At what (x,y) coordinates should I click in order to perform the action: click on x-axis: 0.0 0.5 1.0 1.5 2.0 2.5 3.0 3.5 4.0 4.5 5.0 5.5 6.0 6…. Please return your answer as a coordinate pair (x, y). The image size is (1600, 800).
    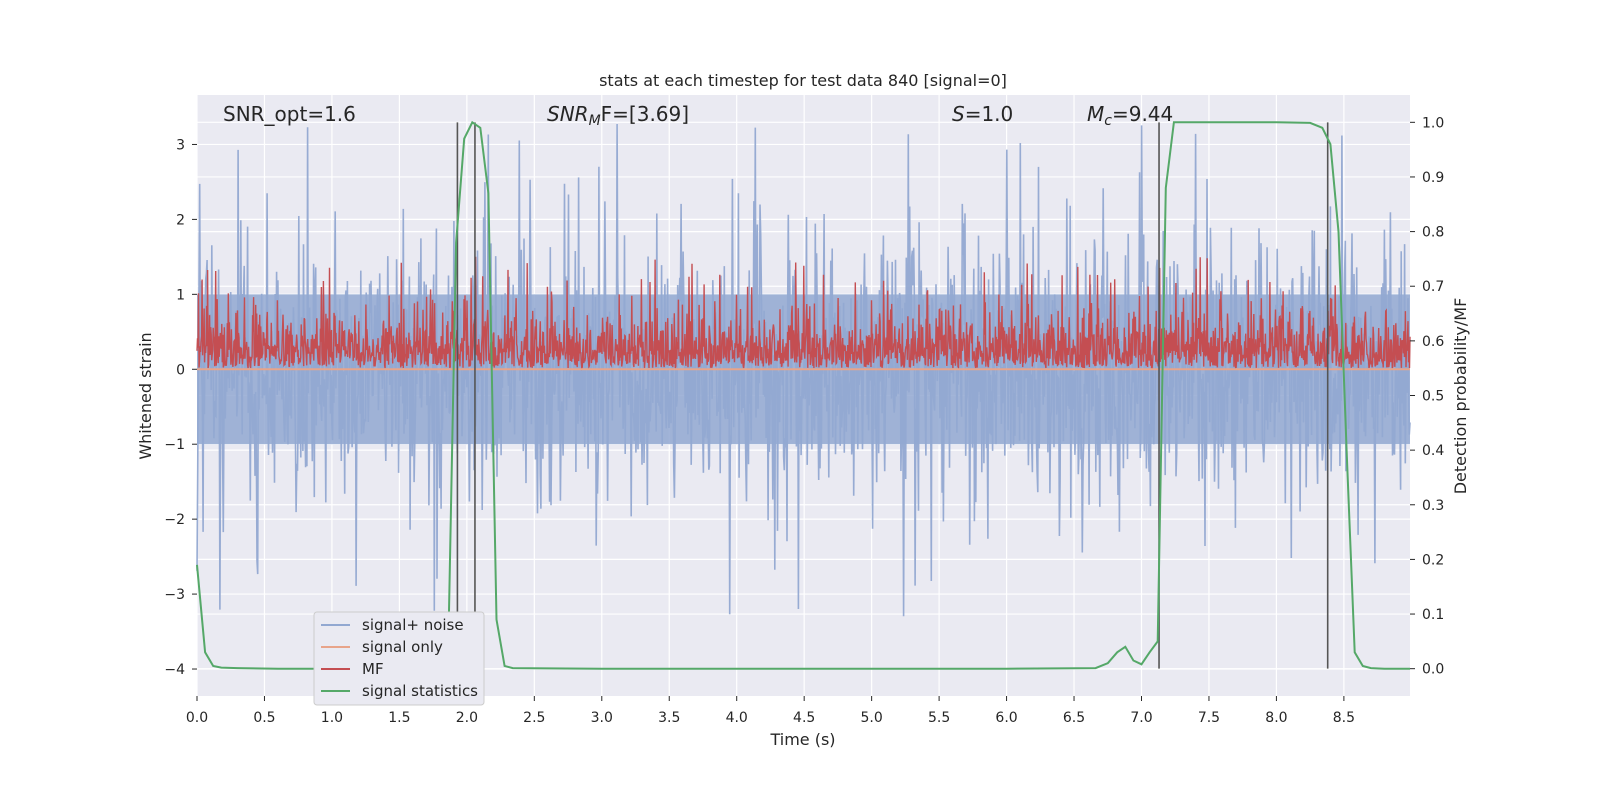
    Looking at the image, I should click on (770, 711).